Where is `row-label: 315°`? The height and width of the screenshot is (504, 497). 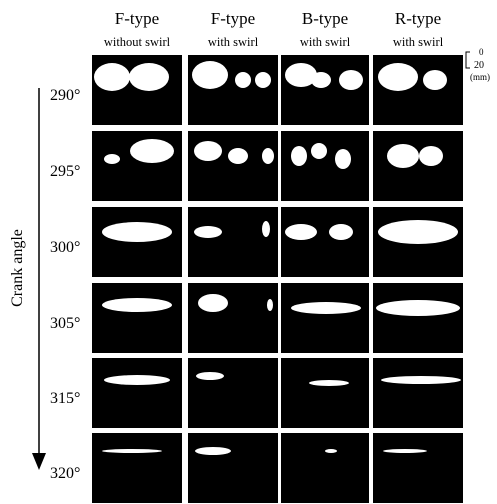
row-label: 315° is located at coordinates (65, 398).